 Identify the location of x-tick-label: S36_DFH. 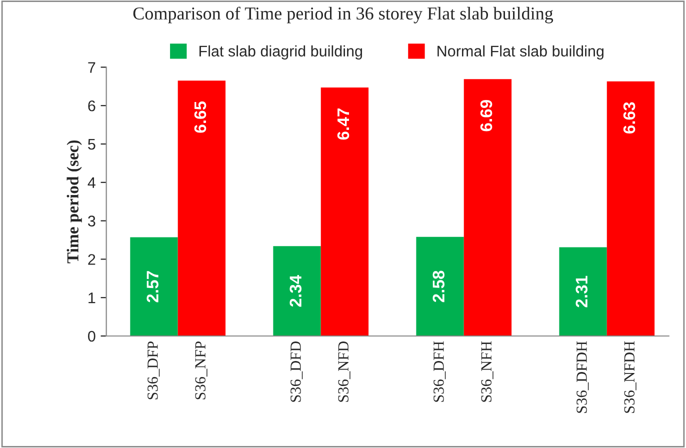
(440, 371).